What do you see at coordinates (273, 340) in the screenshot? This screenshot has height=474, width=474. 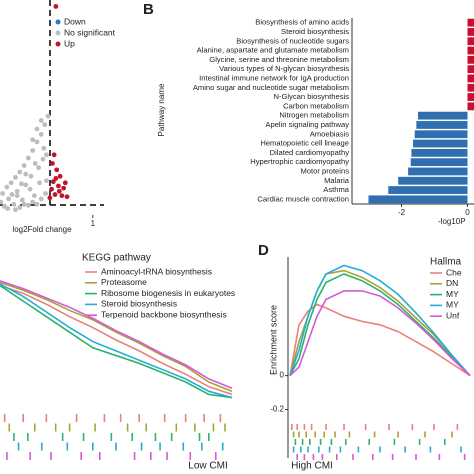 I see `y-axis-label: Enrichment score` at bounding box center [273, 340].